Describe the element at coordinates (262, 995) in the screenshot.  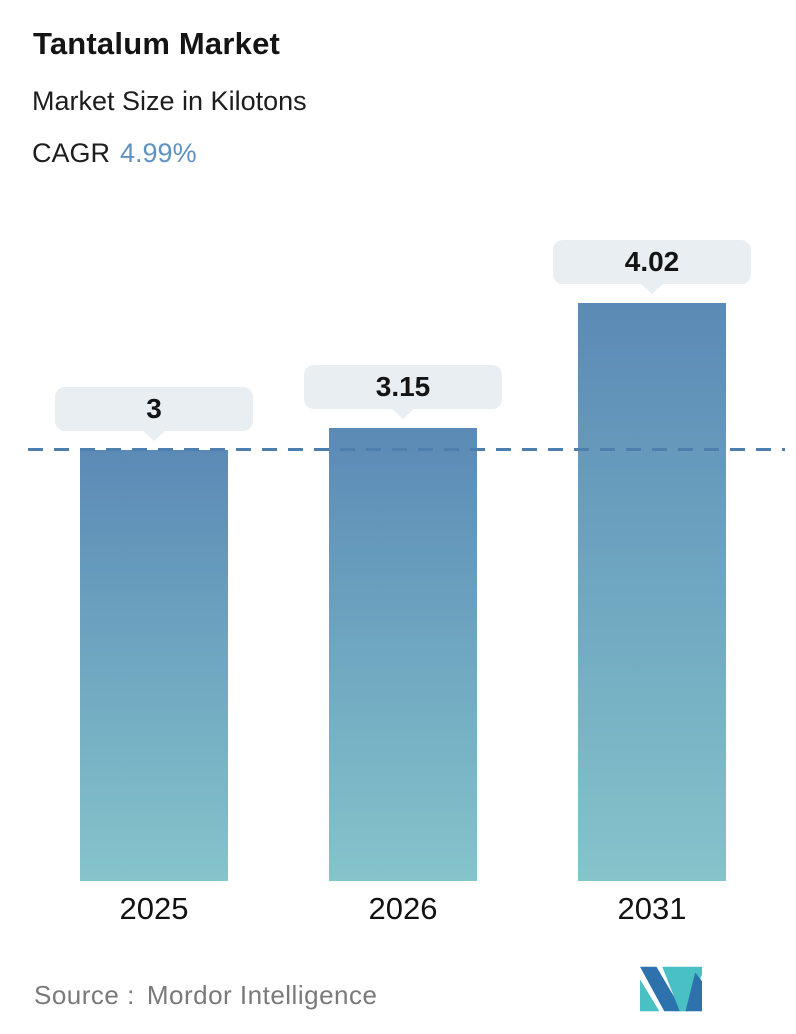
I see `source-value: Mordor Intelligence` at that location.